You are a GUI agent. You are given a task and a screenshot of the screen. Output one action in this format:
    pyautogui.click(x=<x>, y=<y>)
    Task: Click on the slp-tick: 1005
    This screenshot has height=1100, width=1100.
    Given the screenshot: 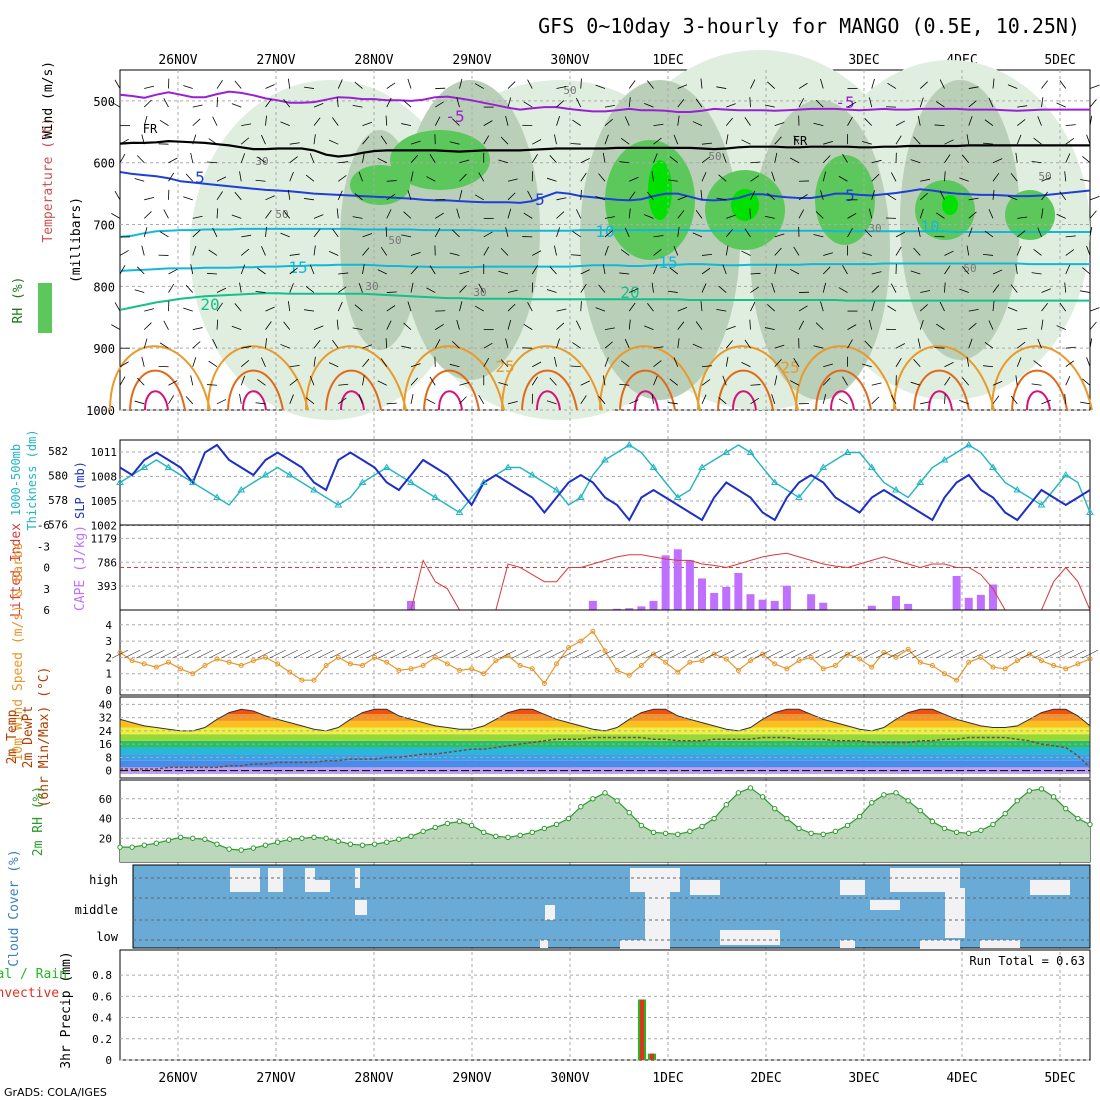 What is the action you would take?
    pyautogui.click(x=104, y=501)
    